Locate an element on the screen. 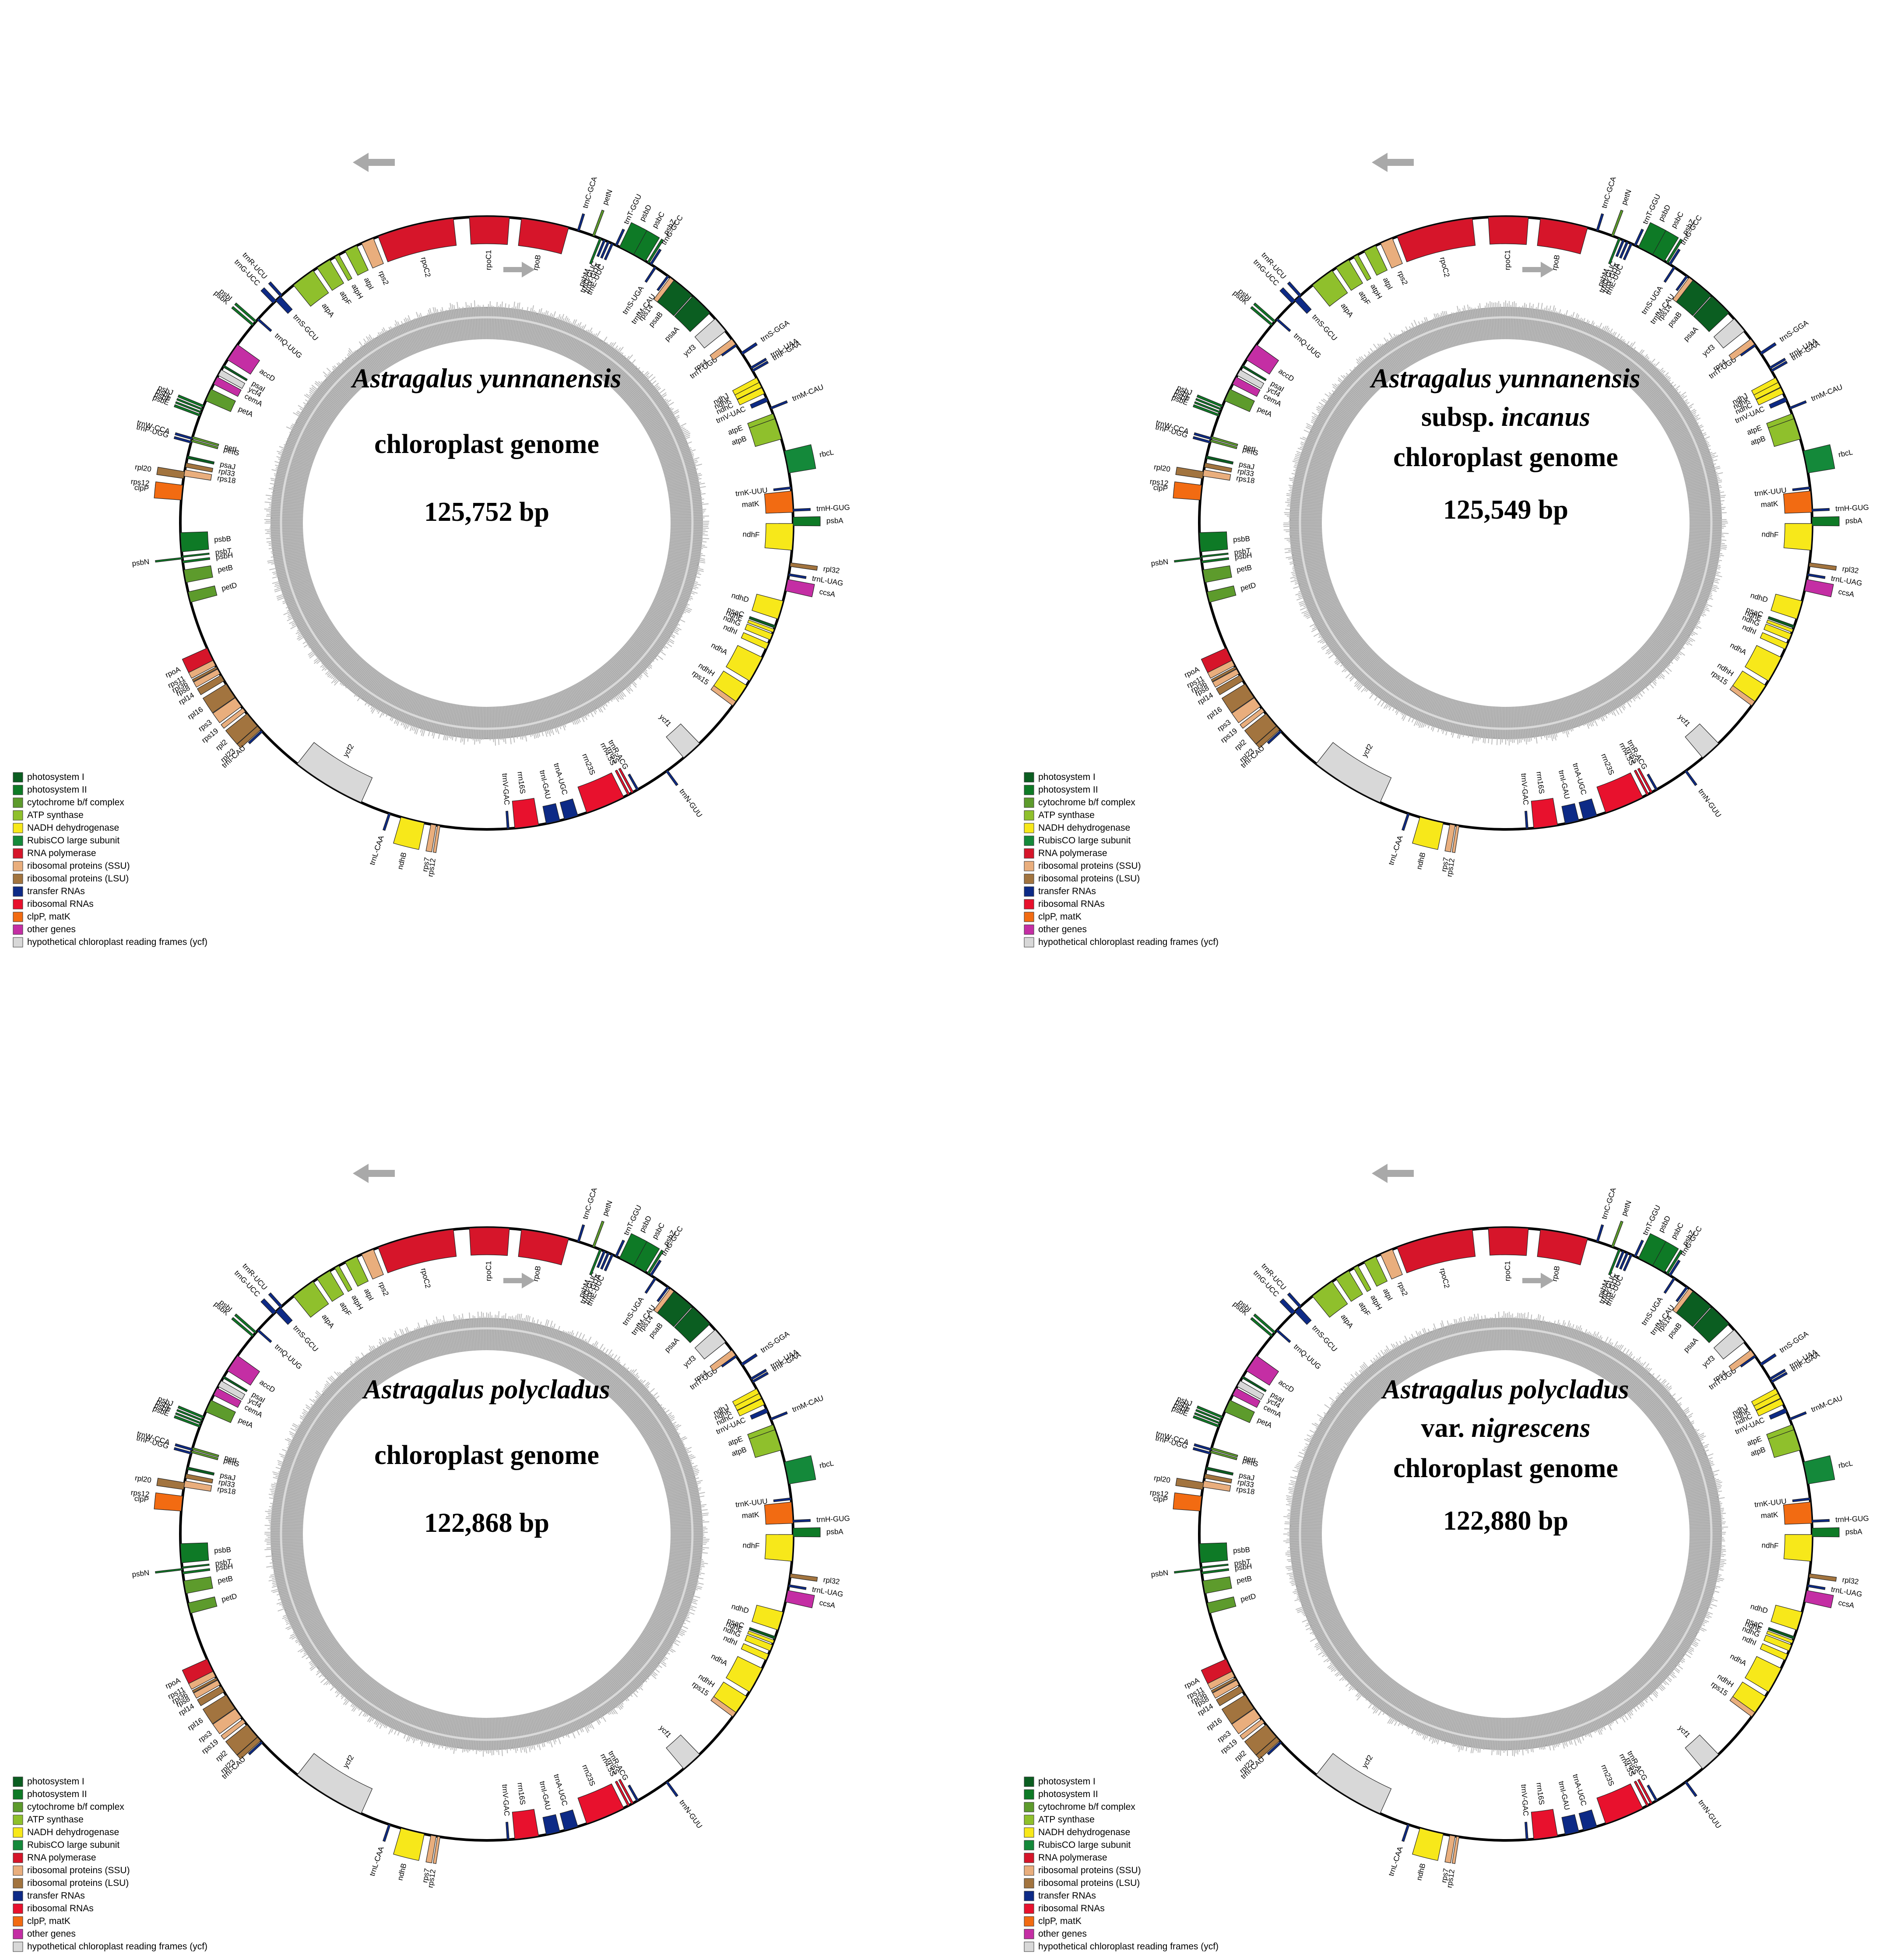 The width and height of the screenshot is (1904, 1959). gene-ccsa is located at coordinates (1819, 1599).